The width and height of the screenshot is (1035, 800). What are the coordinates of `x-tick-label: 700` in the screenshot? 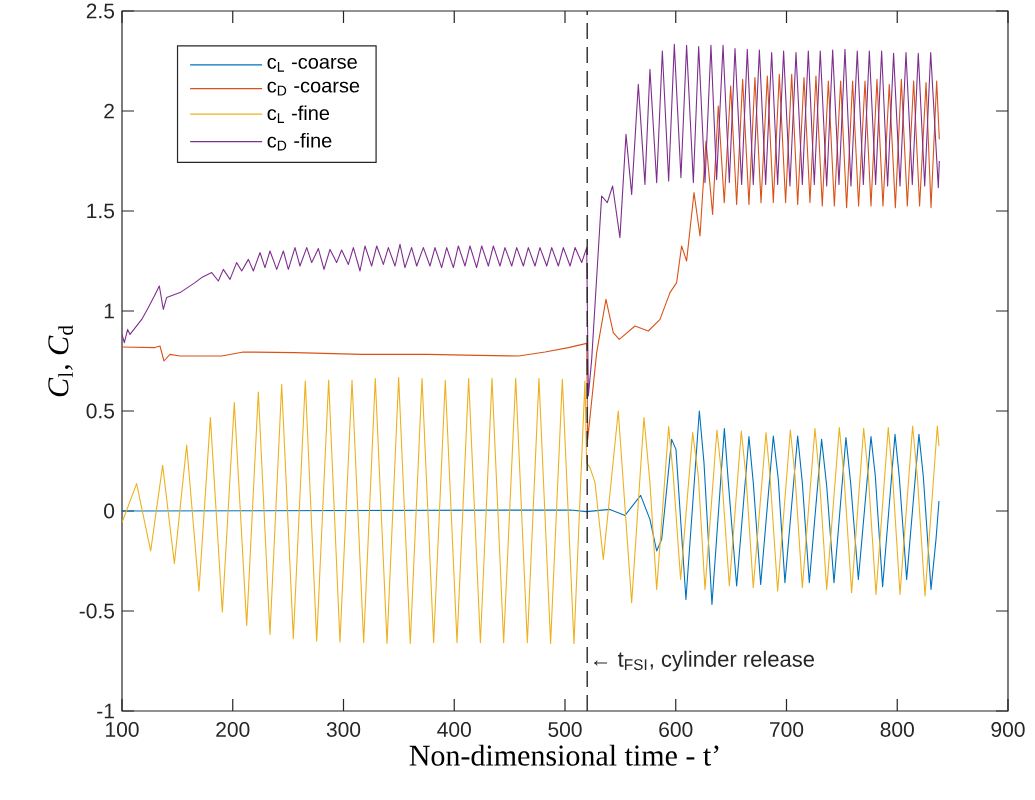 It's located at (787, 729).